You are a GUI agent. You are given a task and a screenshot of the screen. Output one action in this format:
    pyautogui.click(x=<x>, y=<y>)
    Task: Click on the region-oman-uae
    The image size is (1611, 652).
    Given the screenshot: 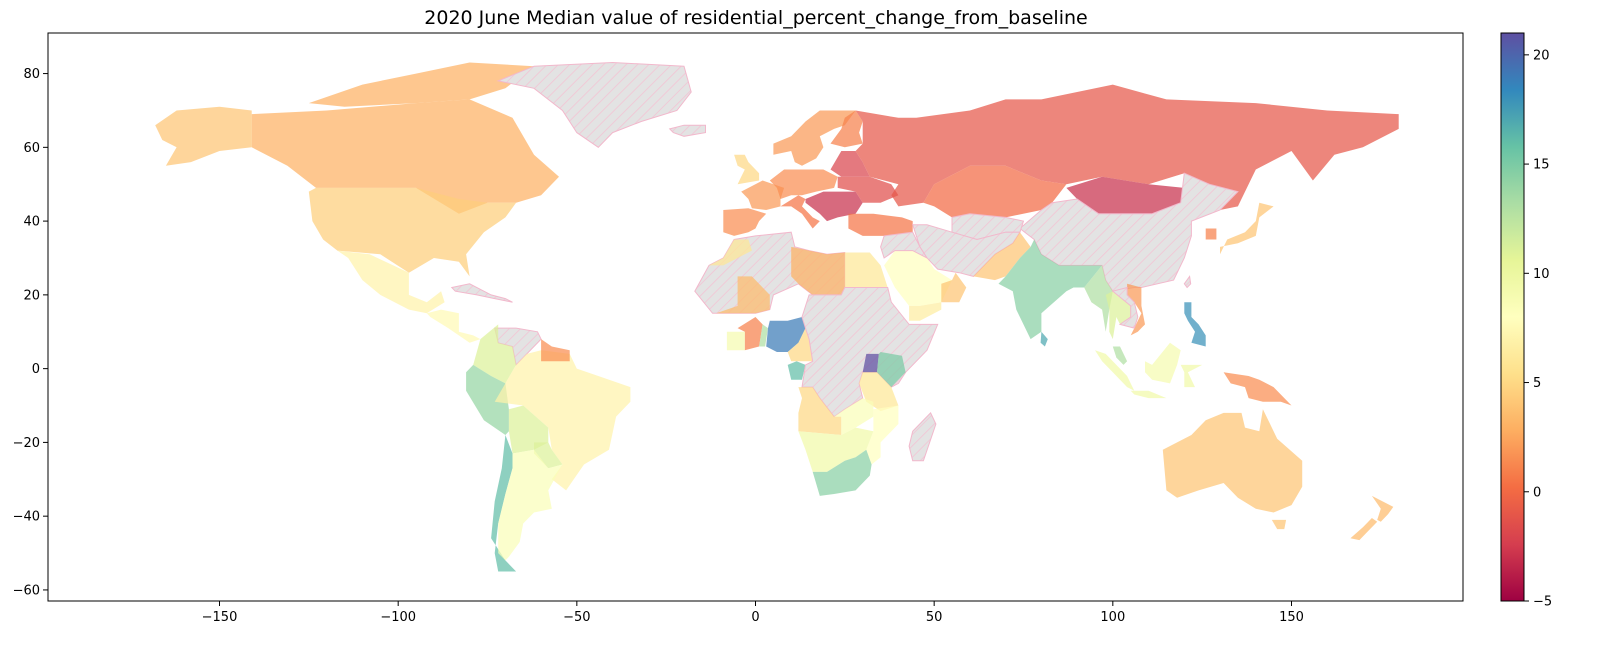 What is the action you would take?
    pyautogui.click(x=954, y=287)
    